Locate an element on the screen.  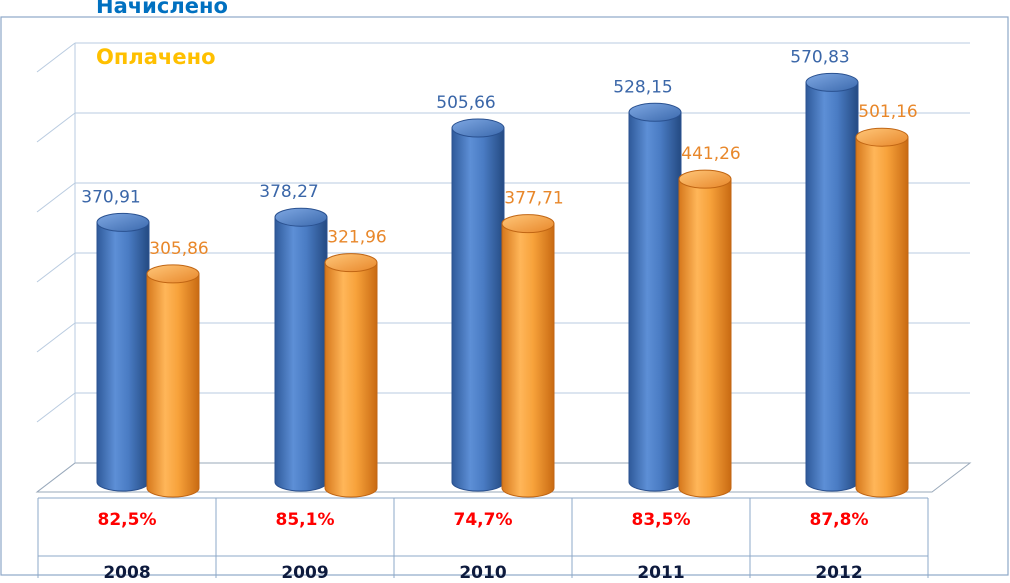
bar-accrued-2009 is located at coordinates (301, 349).